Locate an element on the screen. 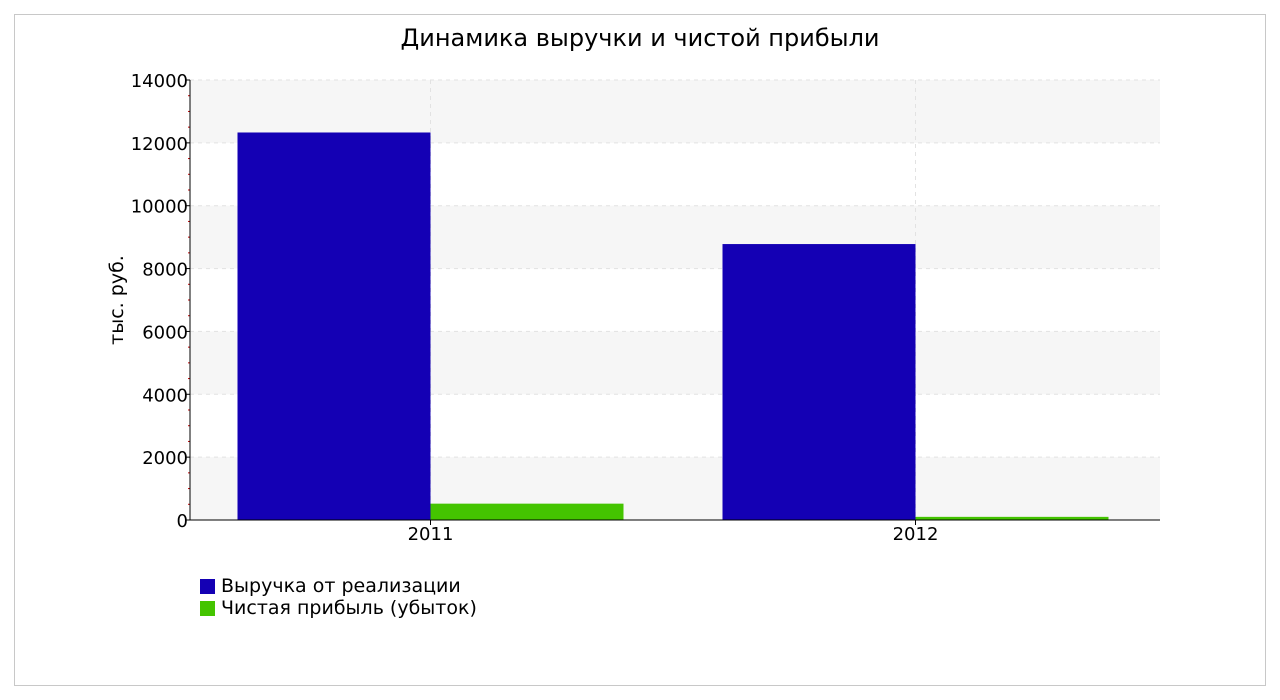 This screenshot has width=1280, height=700. legend-item-net-profit: Чистая прибыль (убыток) is located at coordinates (338, 608).